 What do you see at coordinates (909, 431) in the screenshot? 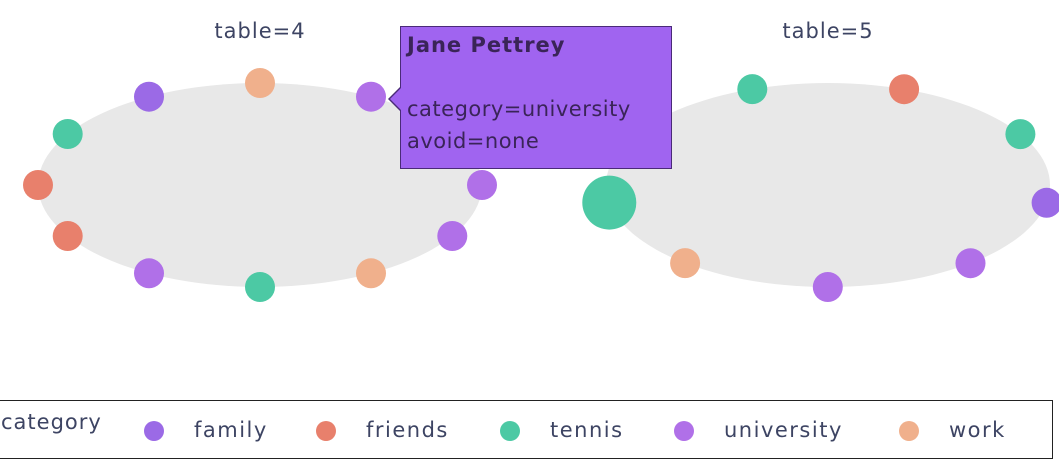
I see `legend-marker-work` at bounding box center [909, 431].